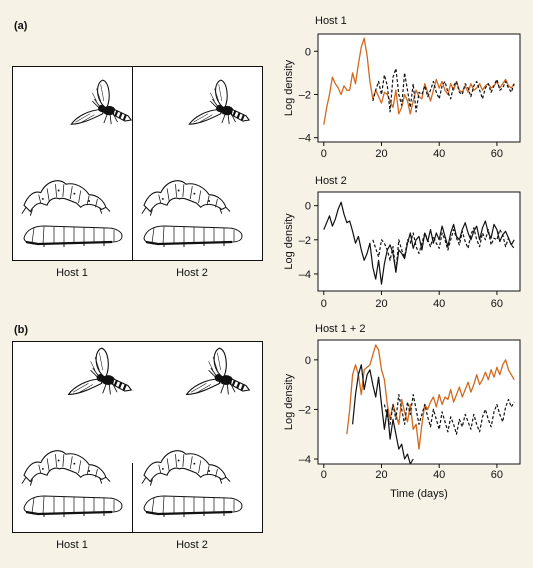 The width and height of the screenshot is (533, 568). I want to click on x-axis-label: Time (days), so click(419, 494).